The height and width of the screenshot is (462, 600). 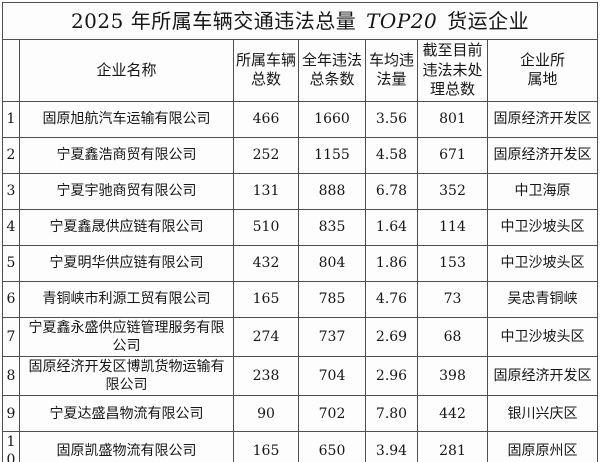 I want to click on unprocessed-cell: 801, so click(x=452, y=119).